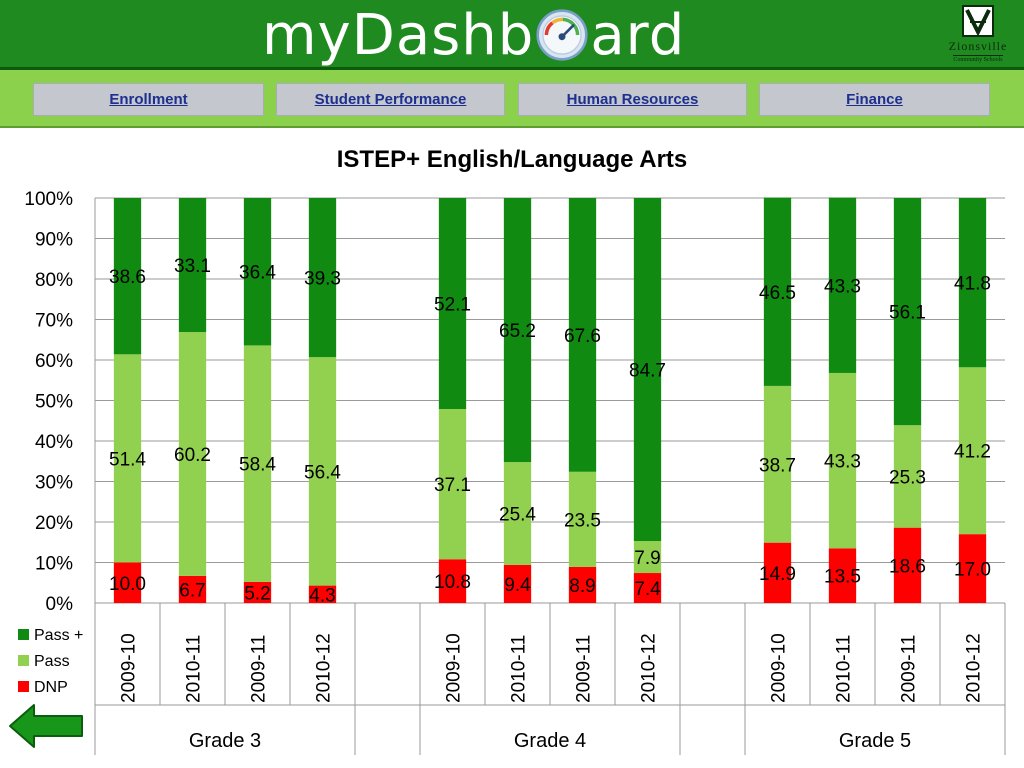 This screenshot has width=1024, height=768. I want to click on y-tick-label: 30%, so click(54, 483).